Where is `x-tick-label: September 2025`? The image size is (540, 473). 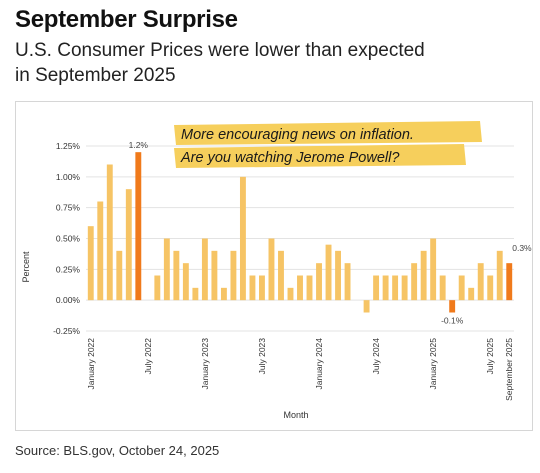 x-tick-label: September 2025 is located at coordinates (509, 369).